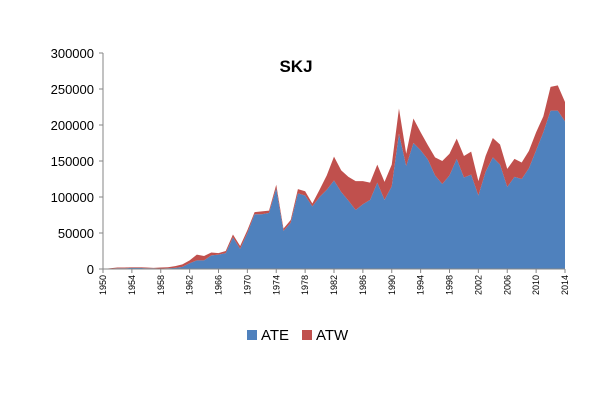 The height and width of the screenshot is (400, 600). I want to click on x-tick-label: 1954, so click(132, 285).